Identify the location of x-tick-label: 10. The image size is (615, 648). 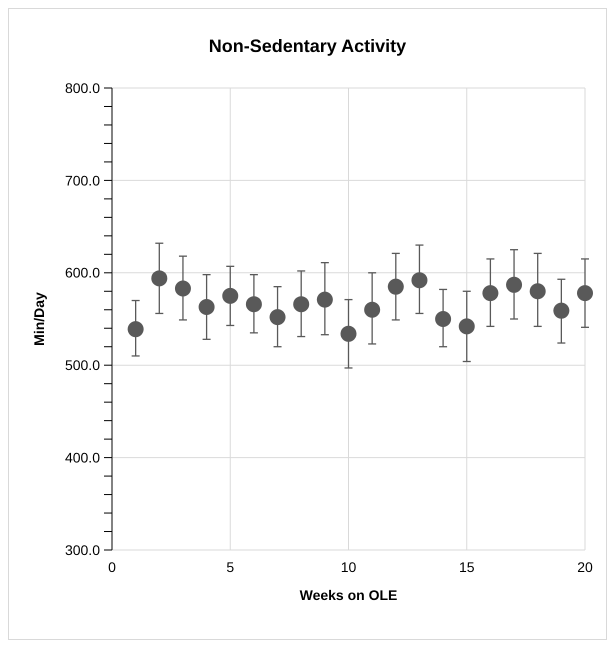
(348, 567).